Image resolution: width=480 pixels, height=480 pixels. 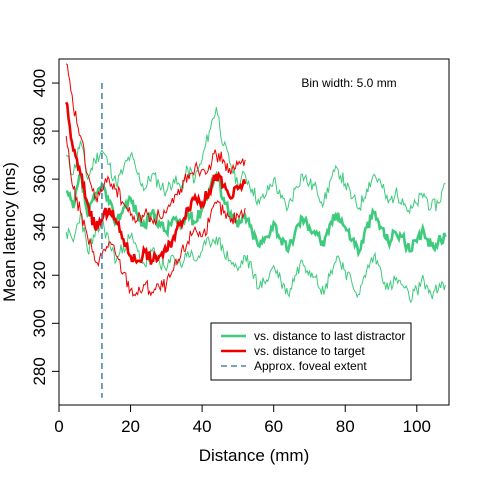 I want to click on y-tick-label: 300, so click(x=39, y=323).